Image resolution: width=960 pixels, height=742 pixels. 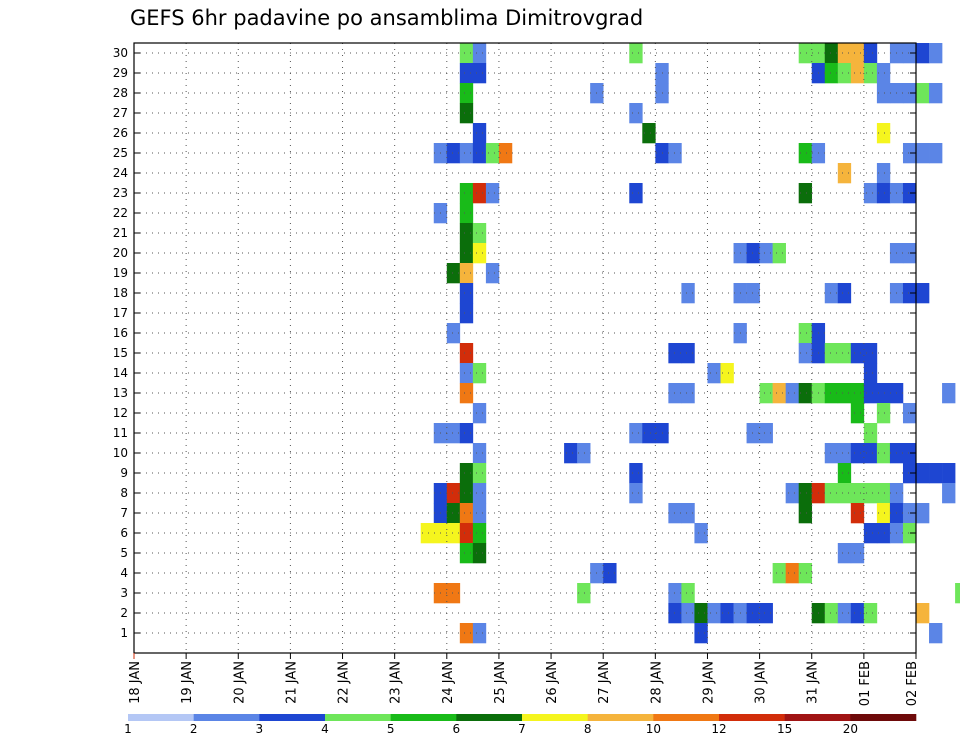 What do you see at coordinates (124, 493) in the screenshot?
I see `y-tick-label: 8` at bounding box center [124, 493].